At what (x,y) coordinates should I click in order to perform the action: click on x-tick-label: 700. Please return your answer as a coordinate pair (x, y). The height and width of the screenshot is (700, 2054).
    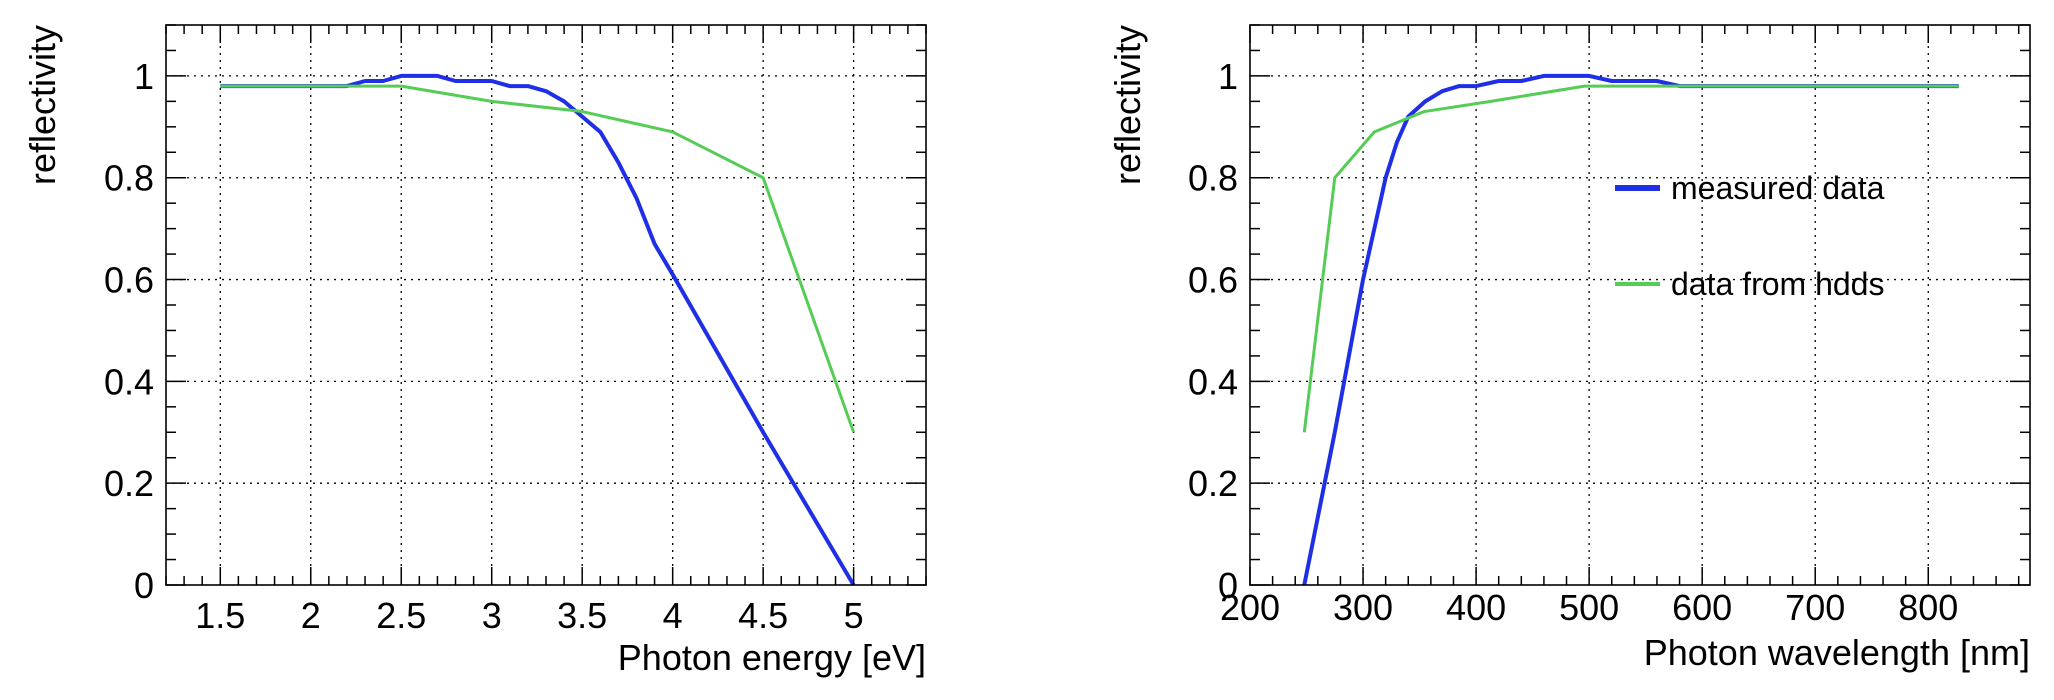
    Looking at the image, I should click on (1815, 607).